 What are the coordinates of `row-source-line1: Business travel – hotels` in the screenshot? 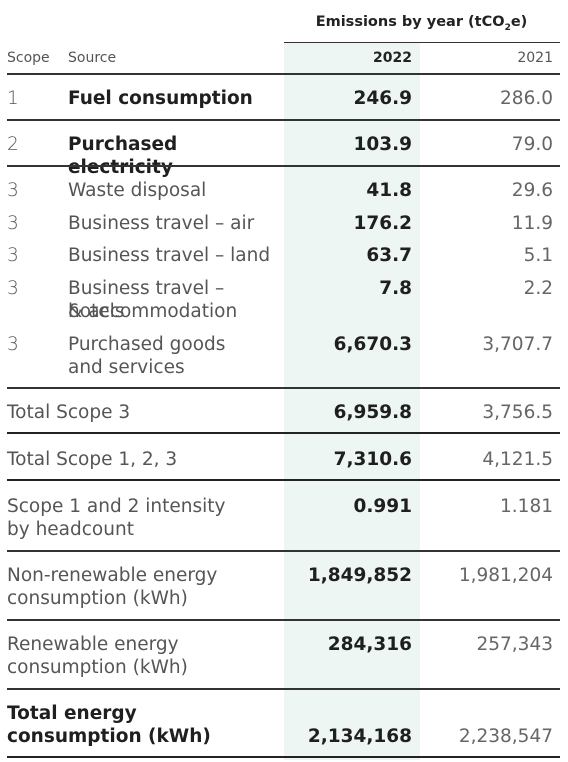 It's located at (146, 300).